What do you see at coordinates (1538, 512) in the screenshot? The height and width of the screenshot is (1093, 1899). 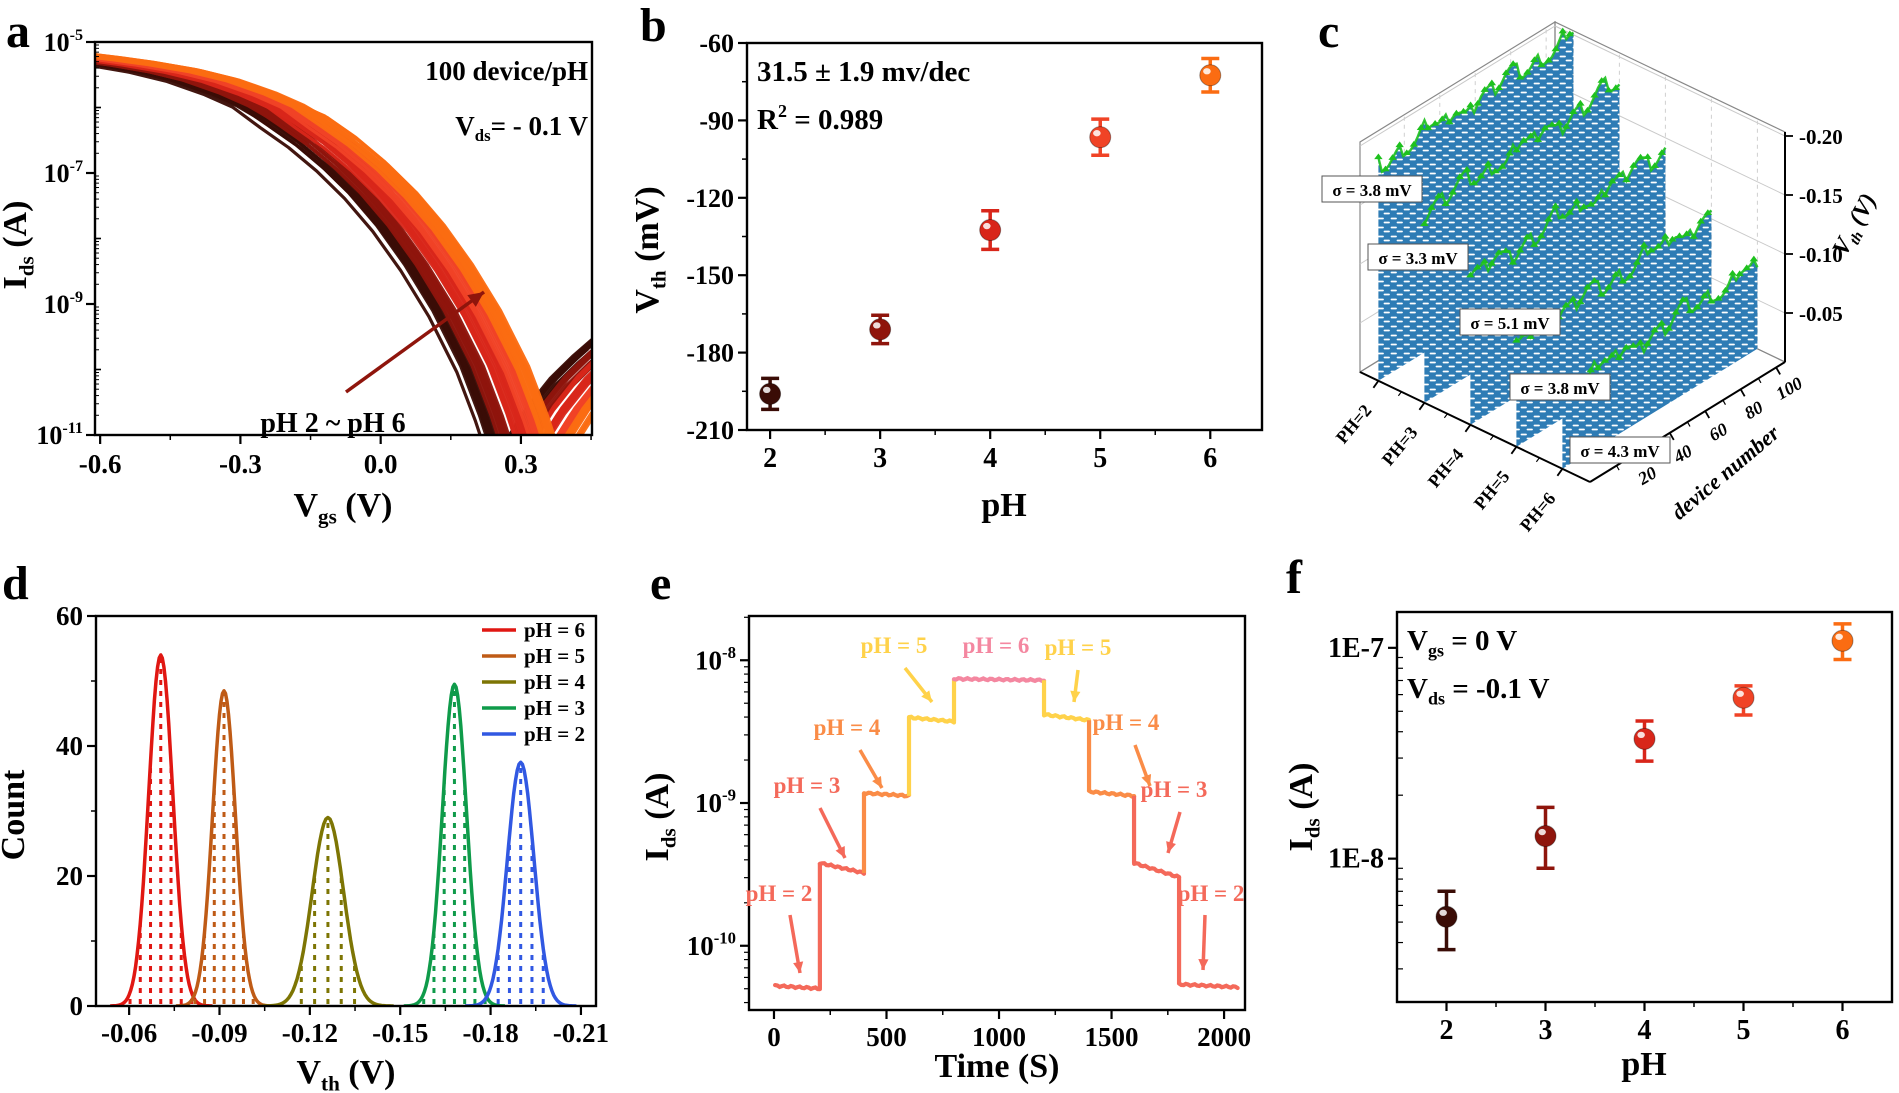 I see `ph-tick-label: PH=6` at bounding box center [1538, 512].